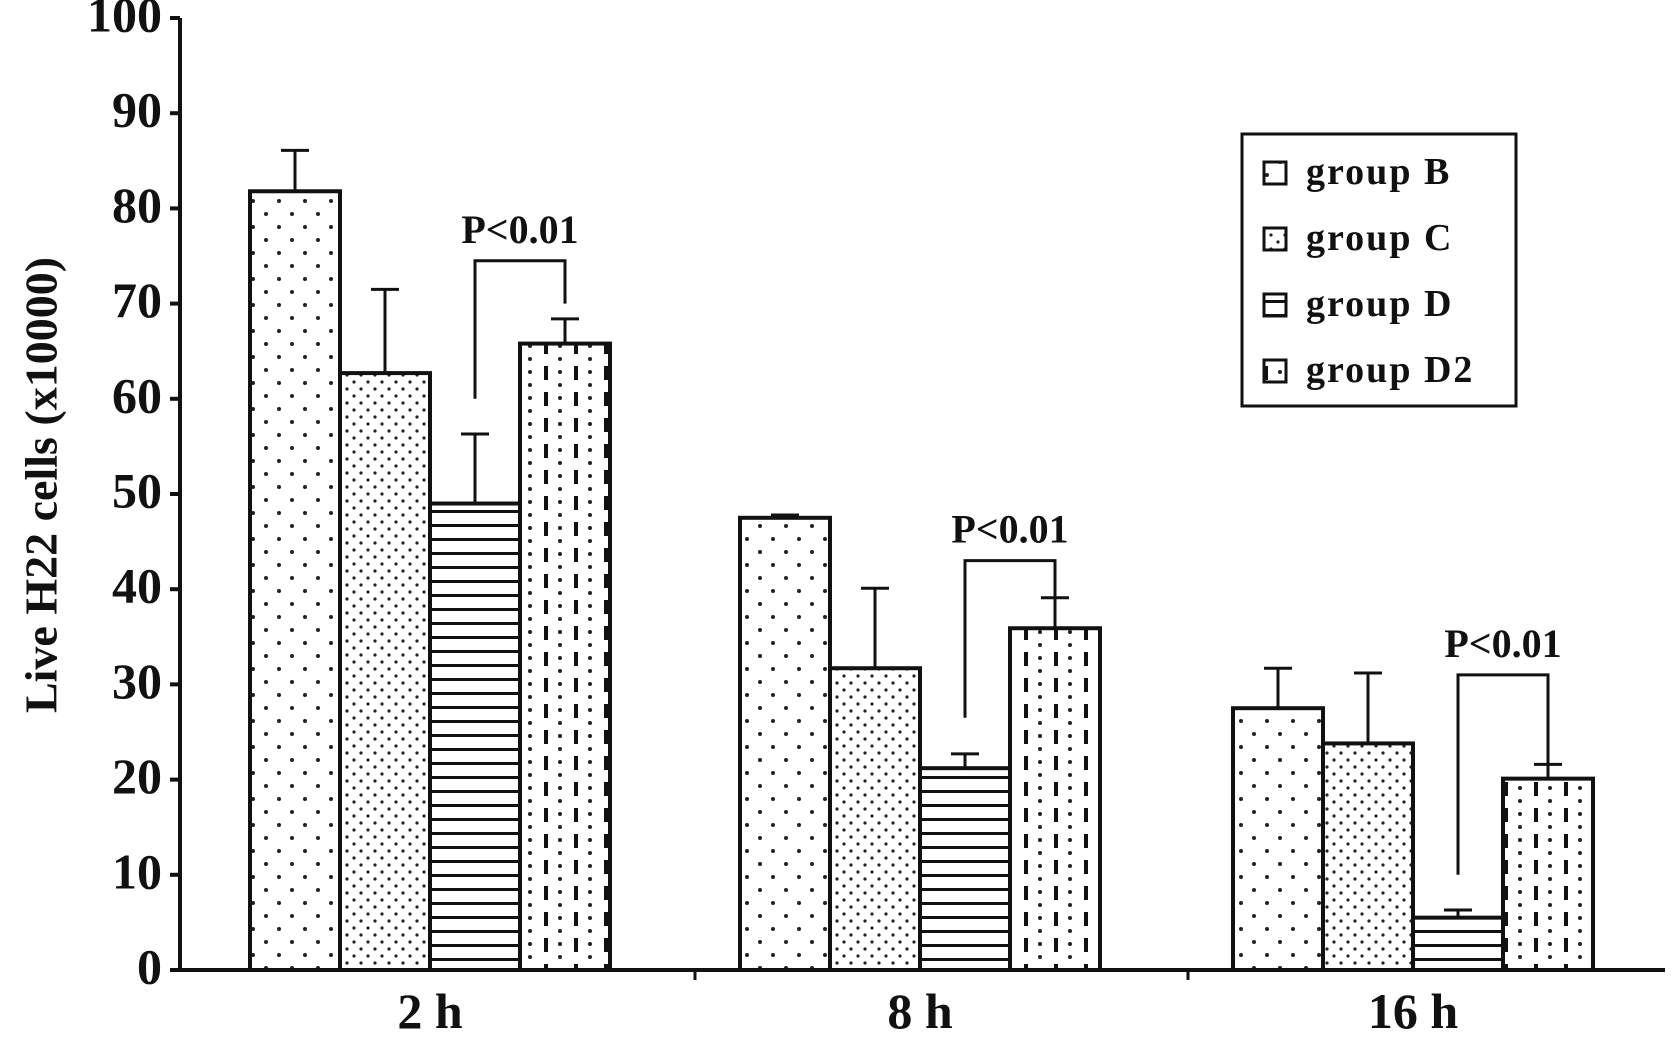 This screenshot has width=1677, height=1039. I want to click on x-category-label: 16 h, so click(1413, 1011).